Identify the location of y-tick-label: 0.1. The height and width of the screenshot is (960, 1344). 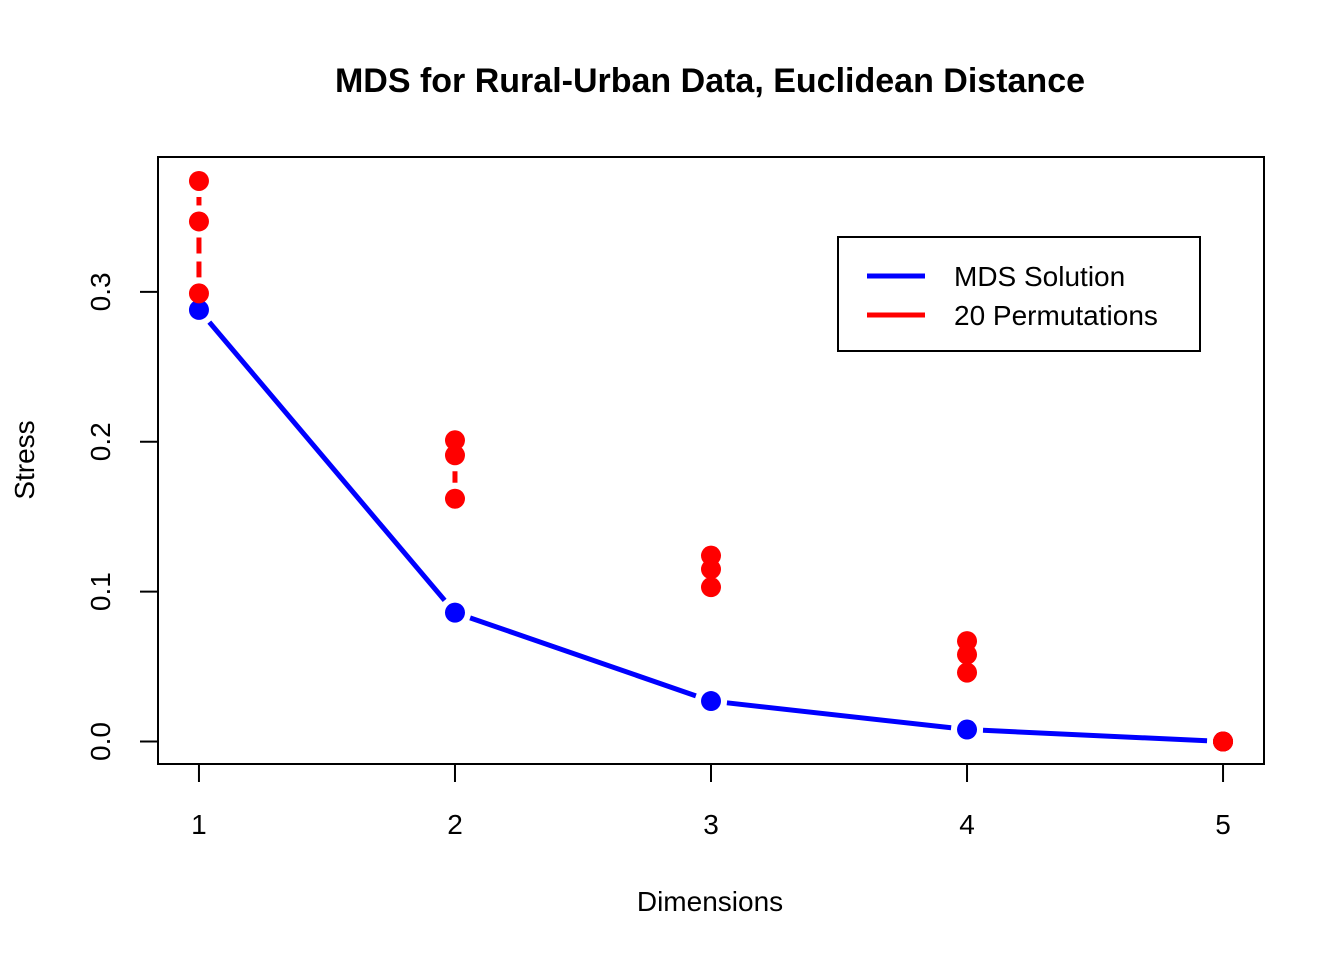
(100, 591).